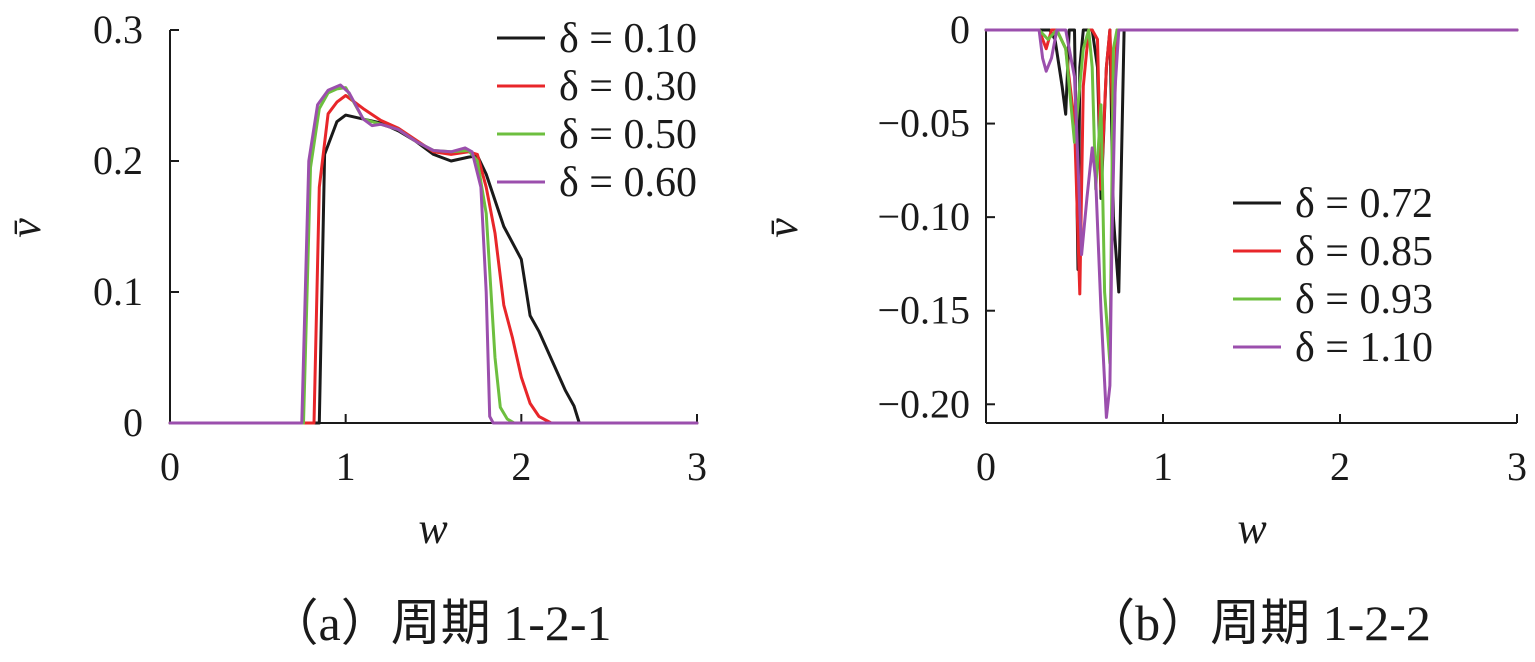 The width and height of the screenshot is (1535, 662). Describe the element at coordinates (1364, 252) in the screenshot. I see `legend-label-2: δ = 0.85` at that location.